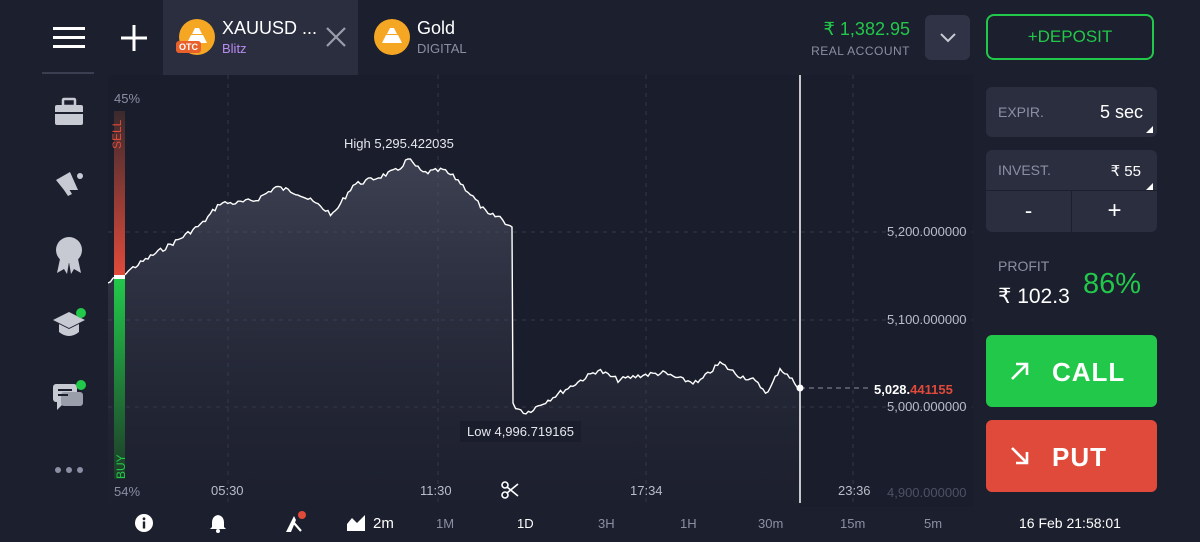 This screenshot has height=542, width=1200. I want to click on support-chat-icon, so click(69, 397).